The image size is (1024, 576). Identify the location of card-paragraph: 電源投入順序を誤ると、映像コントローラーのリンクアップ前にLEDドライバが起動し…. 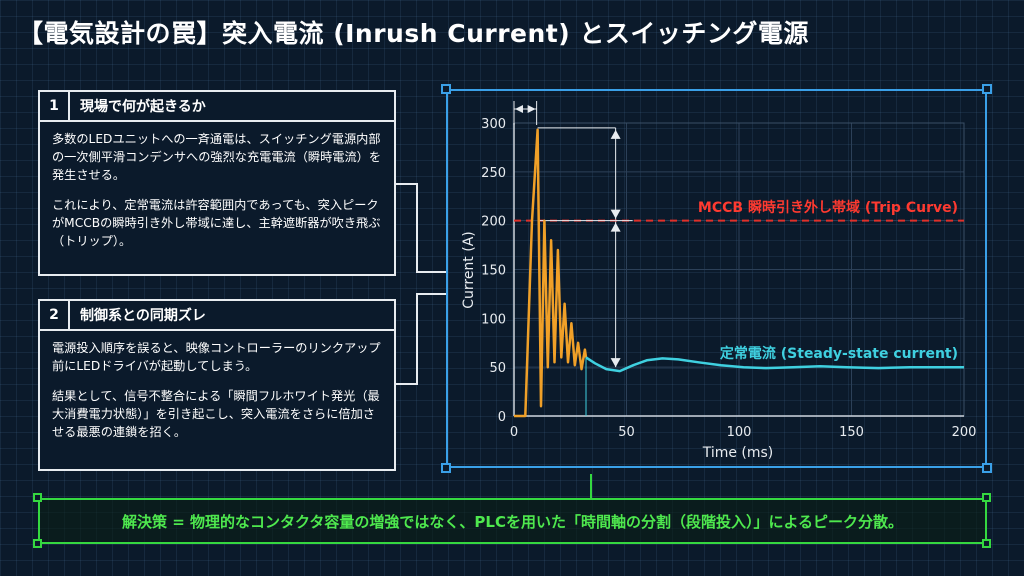
(216, 357).